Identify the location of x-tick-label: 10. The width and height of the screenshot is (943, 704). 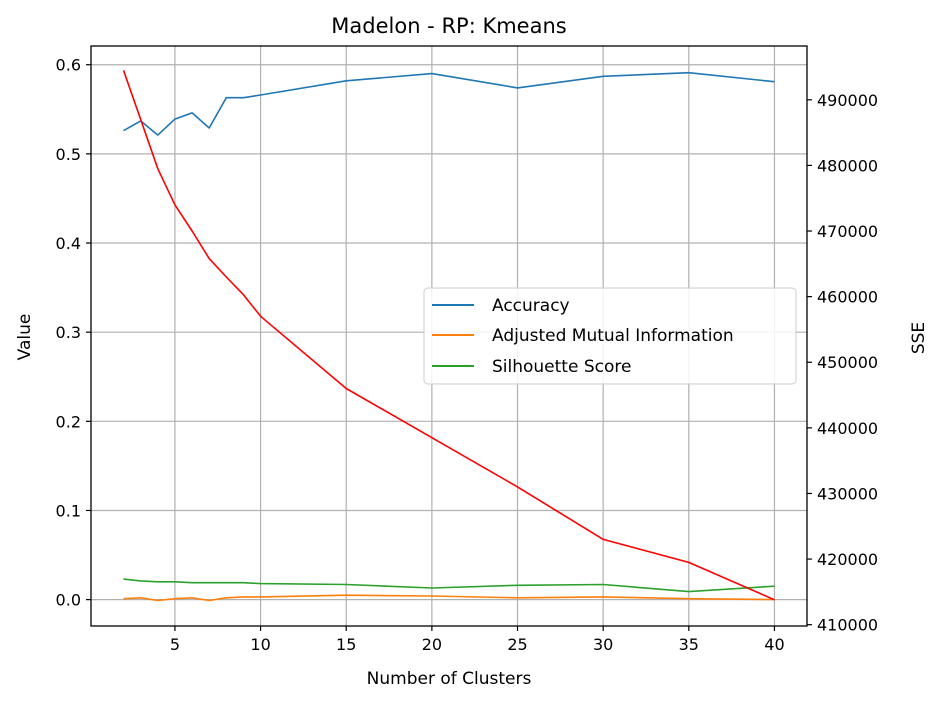
(260, 644).